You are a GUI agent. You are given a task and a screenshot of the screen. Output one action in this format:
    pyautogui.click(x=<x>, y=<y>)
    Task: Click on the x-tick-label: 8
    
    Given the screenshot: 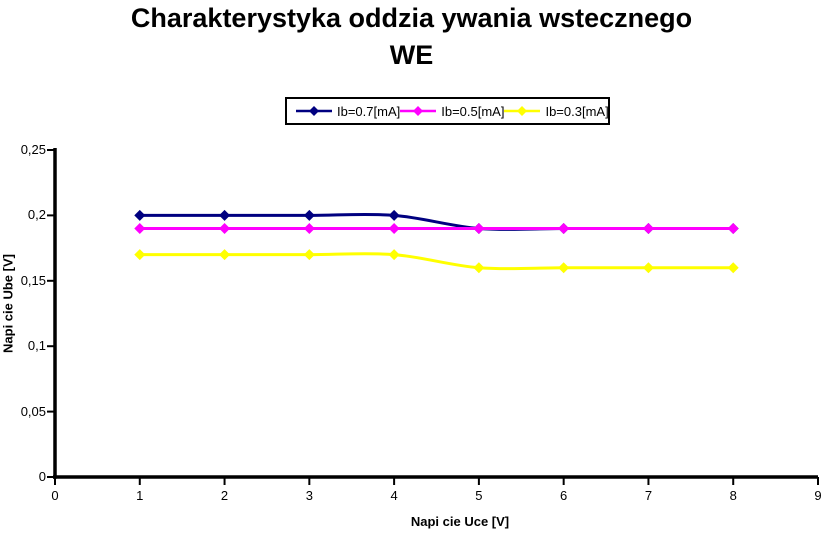 What is the action you would take?
    pyautogui.click(x=733, y=495)
    